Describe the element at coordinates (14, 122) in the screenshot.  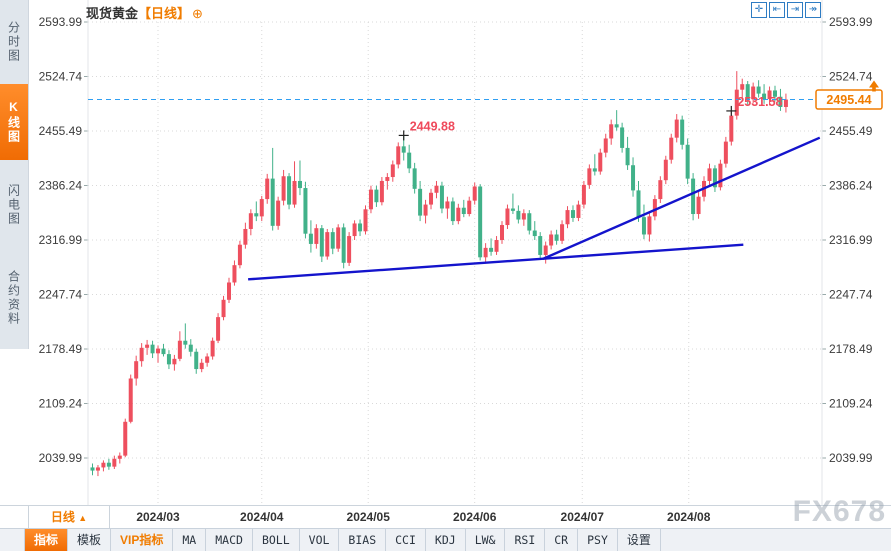
I see `sidebar-tab-2: K线图` at that location.